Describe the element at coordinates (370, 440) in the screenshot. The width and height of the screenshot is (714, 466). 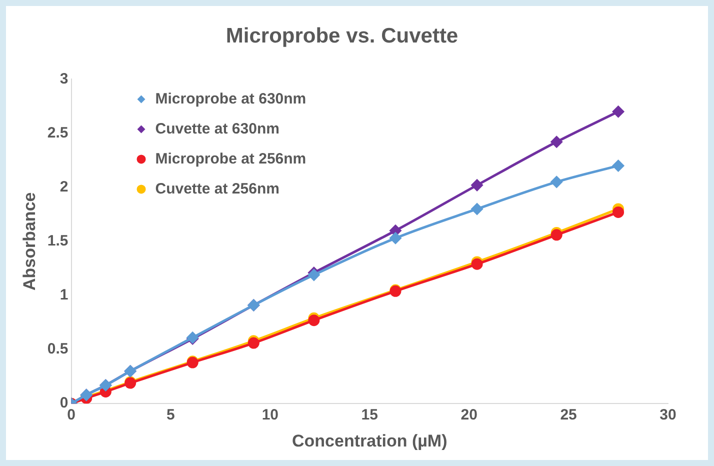
I see `x-axis-title: Concentration (µM)` at that location.